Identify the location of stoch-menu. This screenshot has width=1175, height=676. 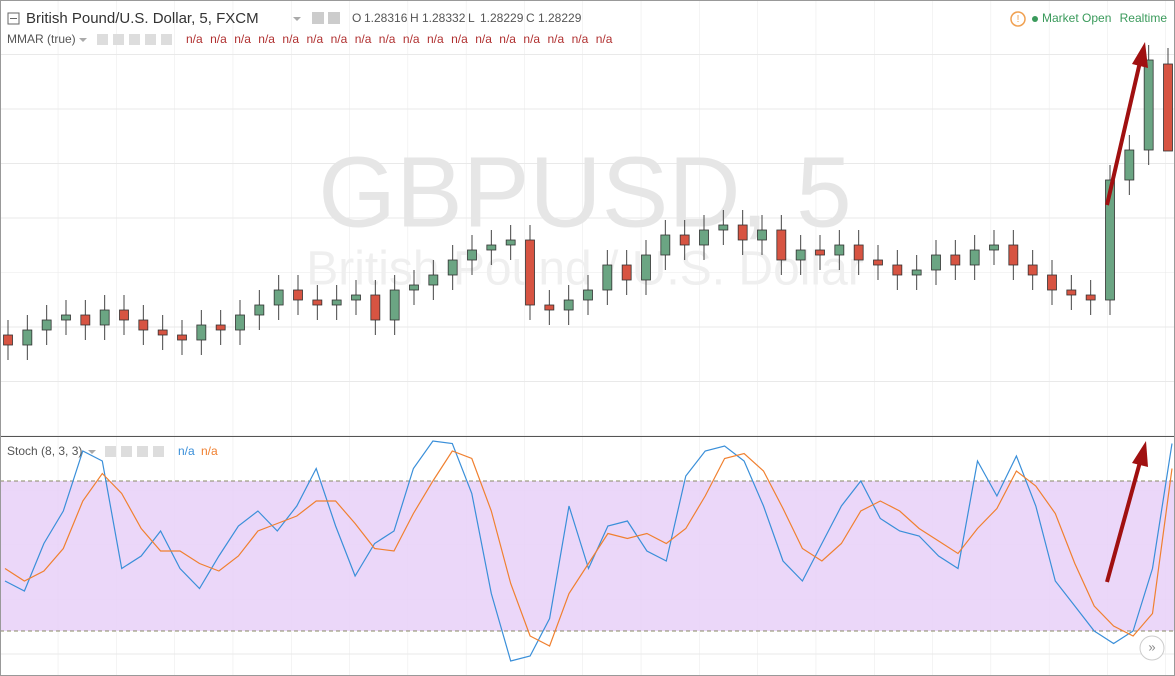
(92, 452).